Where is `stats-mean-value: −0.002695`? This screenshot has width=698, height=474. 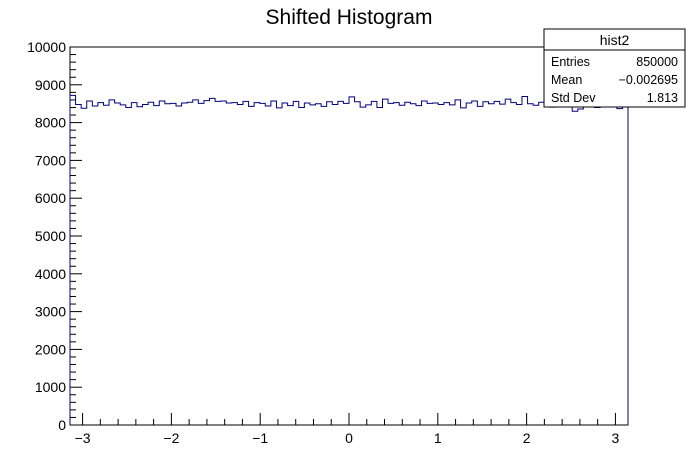 stats-mean-value: −0.002695 is located at coordinates (648, 80).